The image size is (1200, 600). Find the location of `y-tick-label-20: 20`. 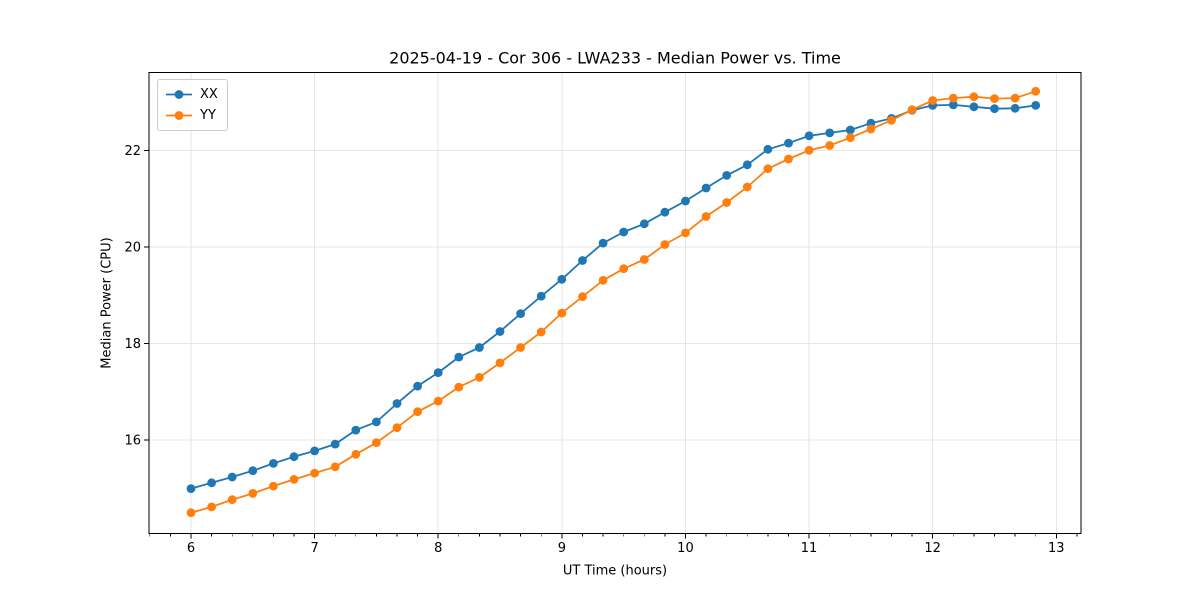

y-tick-label-20: 20 is located at coordinates (132, 247).